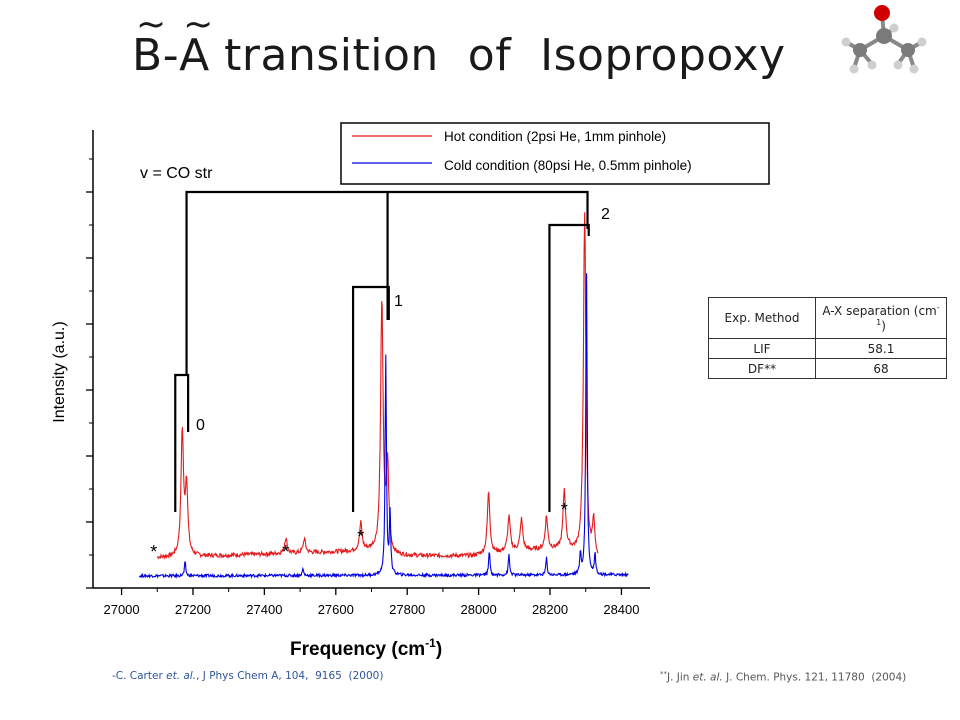 Image resolution: width=960 pixels, height=720 pixels. I want to click on level-label: 2, so click(605, 214).